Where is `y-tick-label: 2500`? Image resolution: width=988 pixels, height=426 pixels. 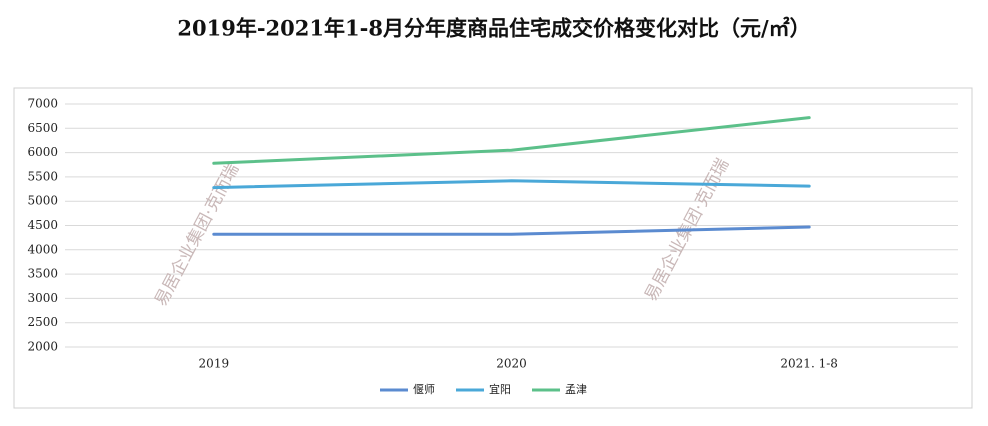 y-tick-label: 2500 is located at coordinates (42, 322).